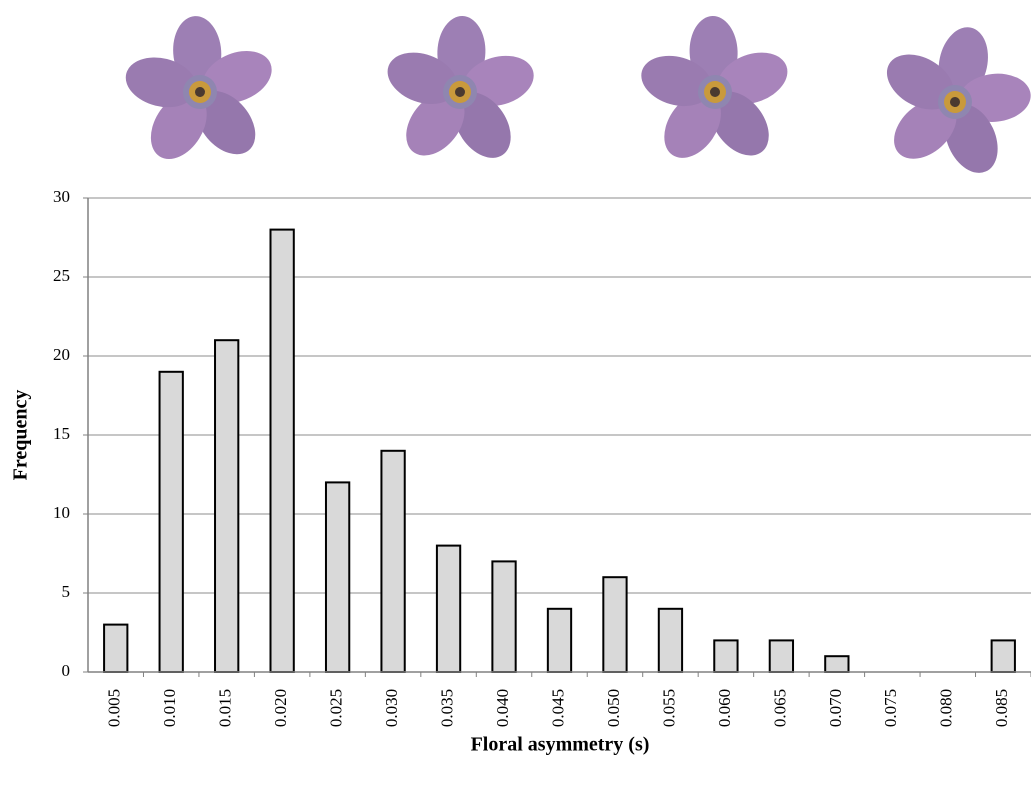  What do you see at coordinates (502, 708) in the screenshot?
I see `x-tick-label: 0.040` at bounding box center [502, 708].